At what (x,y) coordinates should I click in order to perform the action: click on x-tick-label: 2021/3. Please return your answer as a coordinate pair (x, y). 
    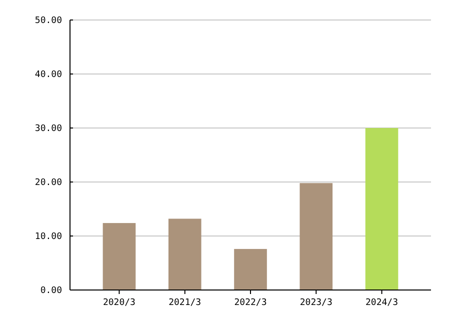
    Looking at the image, I should click on (185, 303).